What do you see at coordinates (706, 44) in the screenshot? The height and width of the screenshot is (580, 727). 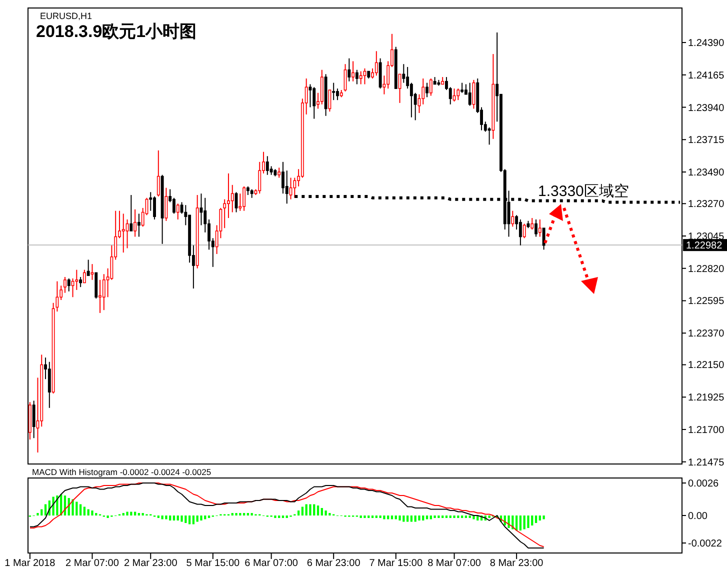 I see `y-tick-label: 1.24390` at bounding box center [706, 44].